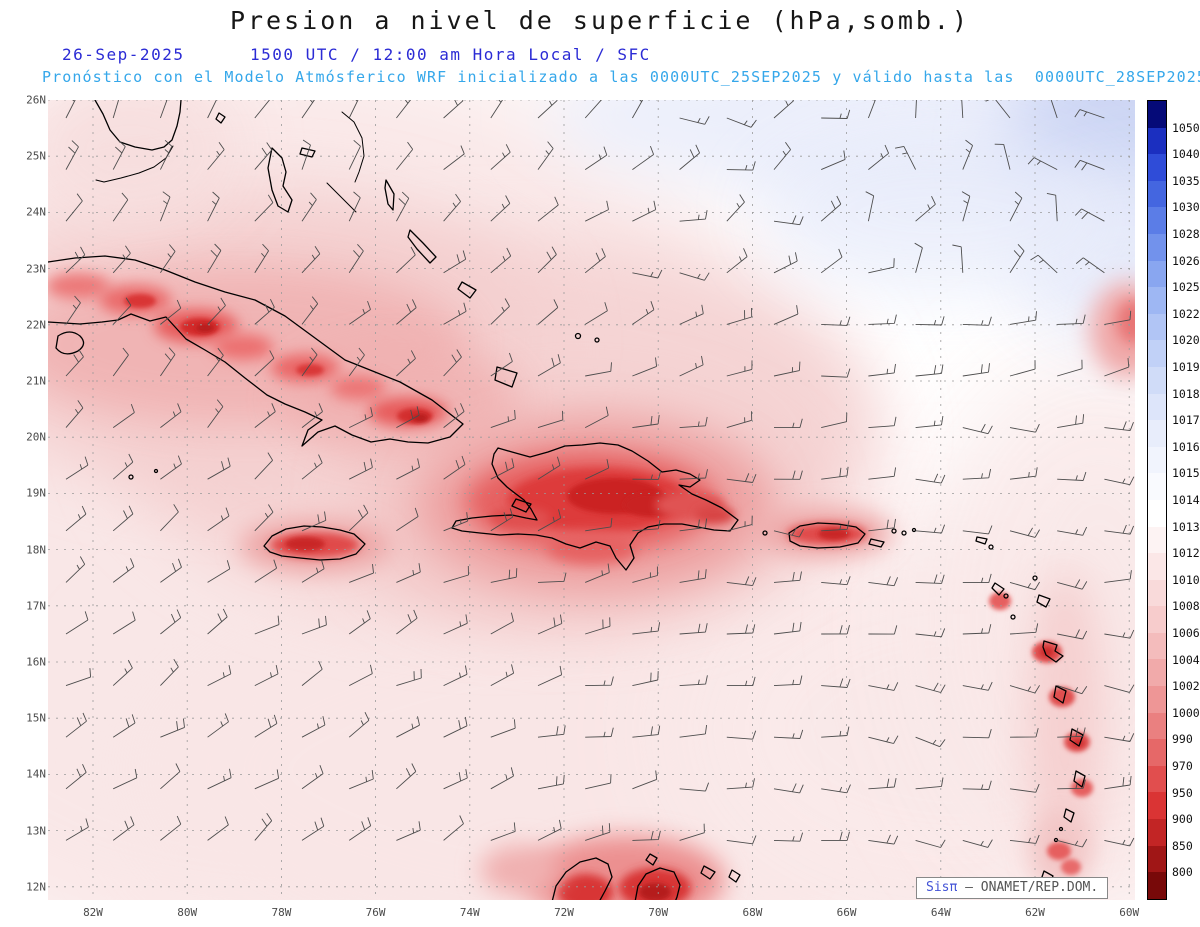 This screenshot has width=1200, height=927. I want to click on credit-box: Sisπ — ONAMET/REP.DOM., so click(1012, 888).